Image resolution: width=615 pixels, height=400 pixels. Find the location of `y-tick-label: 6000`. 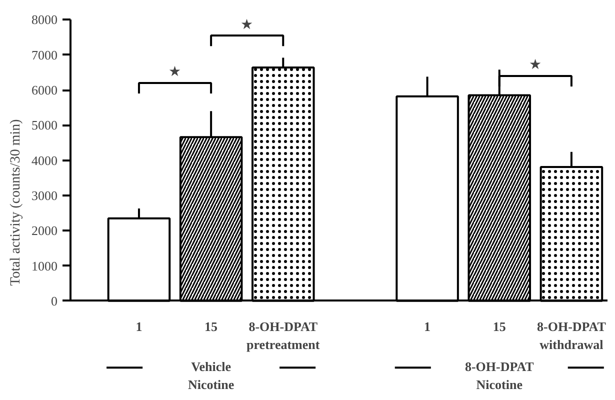

y-tick-label: 6000 is located at coordinates (45, 90).